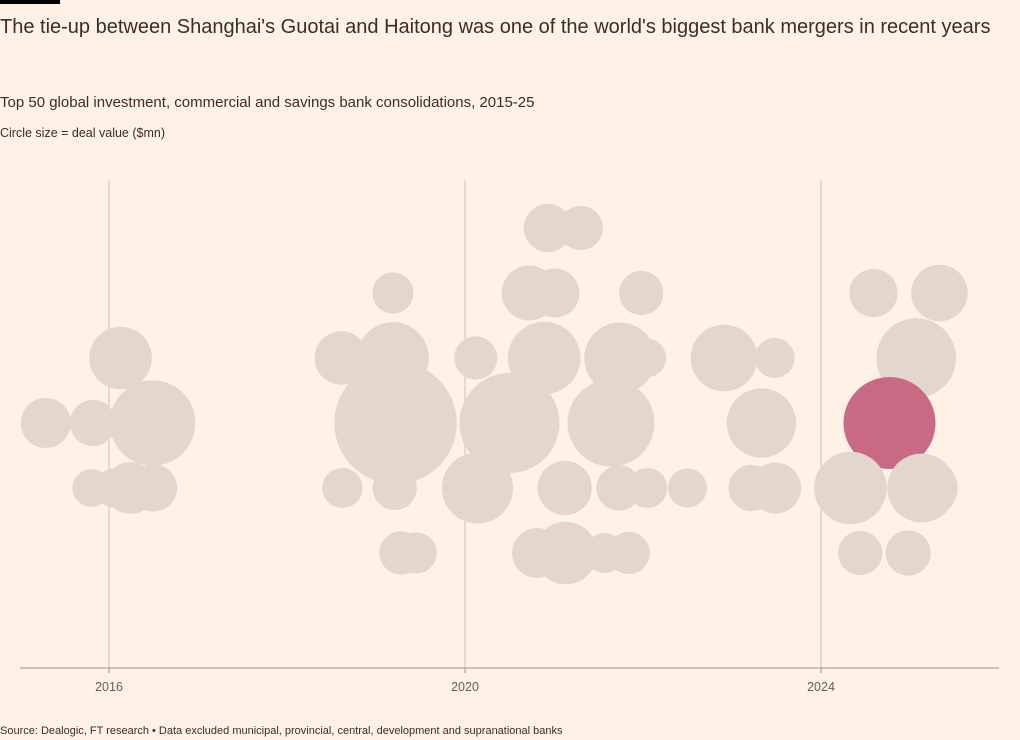  Describe the element at coordinates (465, 687) in the screenshot. I see `x-tick-label: 2020` at that location.